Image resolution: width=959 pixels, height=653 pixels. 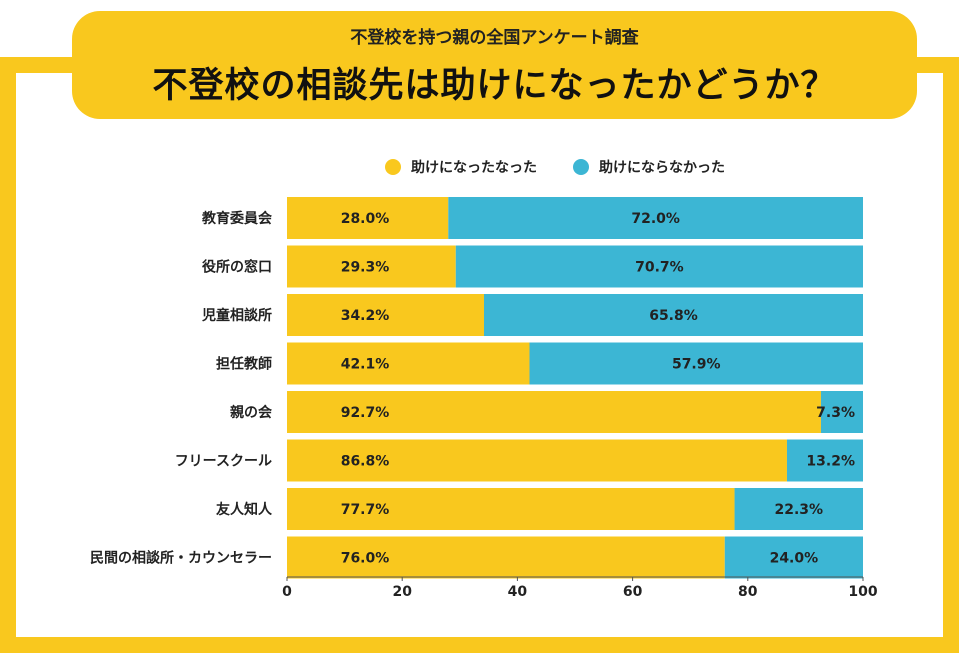 I want to click on category-label: 児童相談所, so click(x=236, y=315).